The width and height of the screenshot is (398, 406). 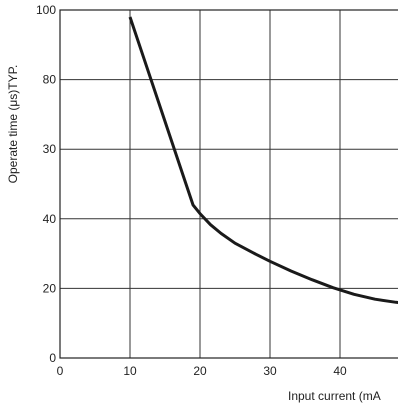 What do you see at coordinates (60, 371) in the screenshot?
I see `x-tick-label: 0` at bounding box center [60, 371].